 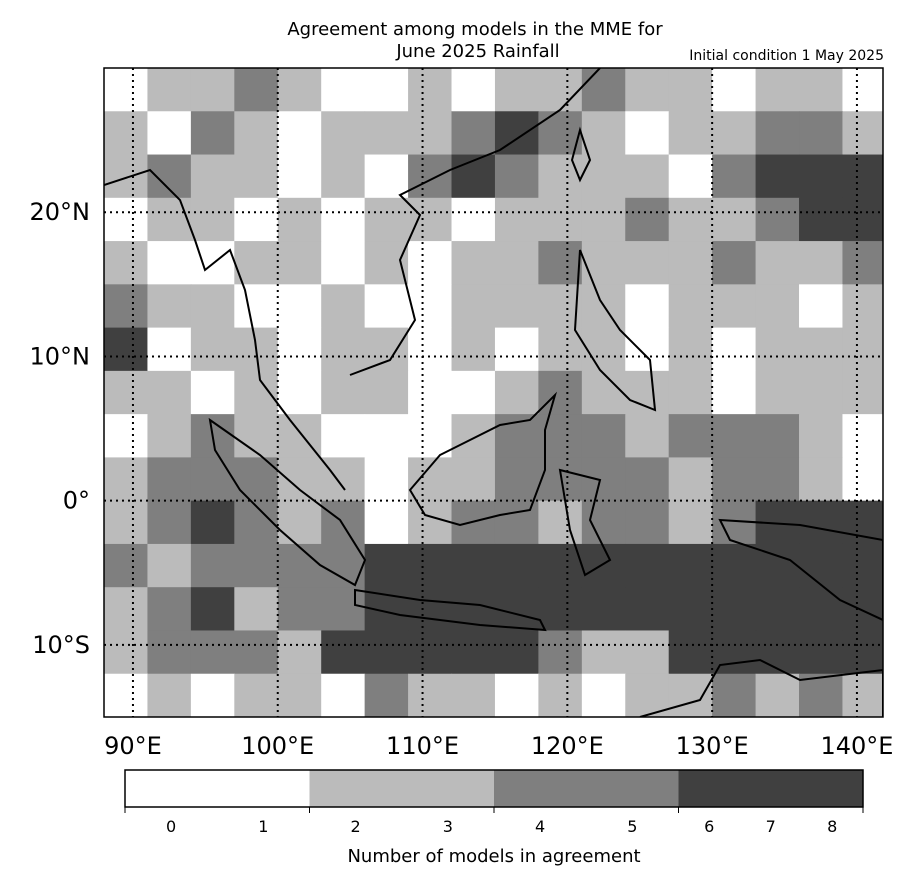 I want to click on x-tick-label: 140°E, so click(x=856, y=746).